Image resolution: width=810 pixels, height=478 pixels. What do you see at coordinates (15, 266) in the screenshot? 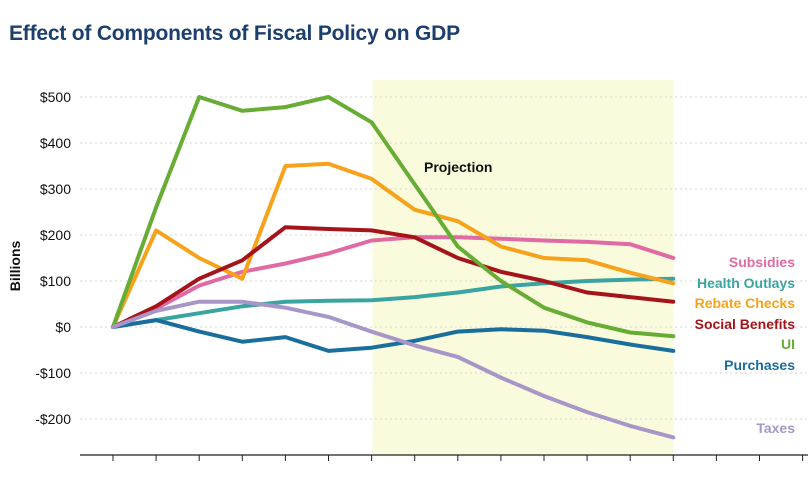
I see `y-axis-label: Billions` at bounding box center [15, 266].